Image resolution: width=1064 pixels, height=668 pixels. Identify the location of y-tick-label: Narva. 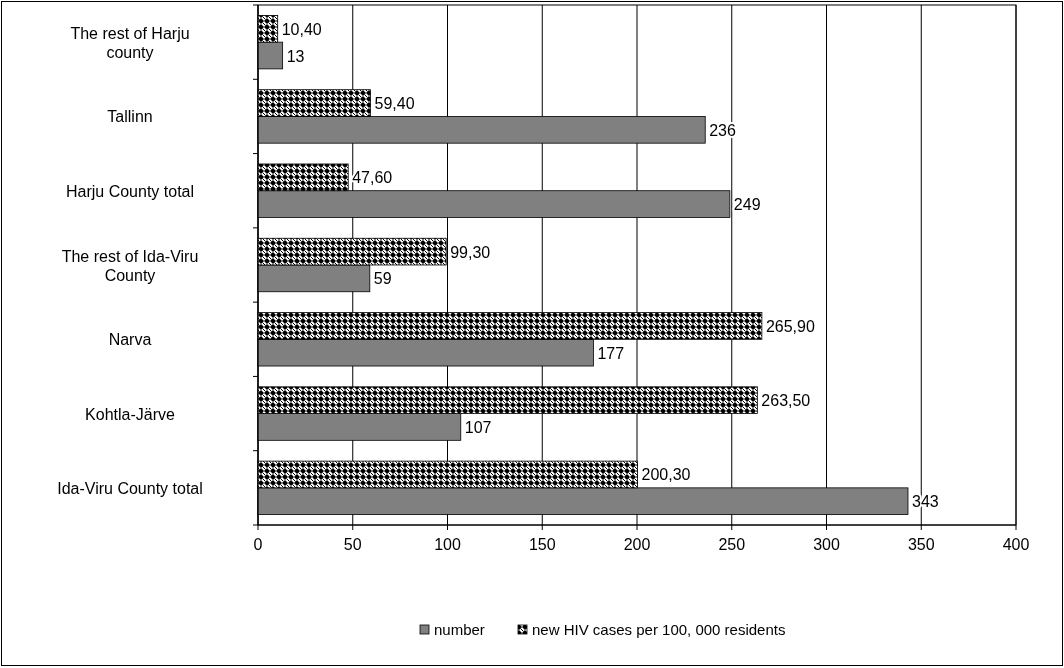
(130, 340).